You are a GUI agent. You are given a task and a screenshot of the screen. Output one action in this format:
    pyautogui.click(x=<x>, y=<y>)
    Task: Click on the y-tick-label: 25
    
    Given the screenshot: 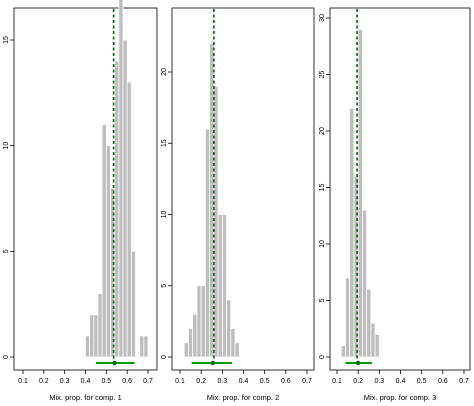 What is the action you would take?
    pyautogui.click(x=322, y=75)
    